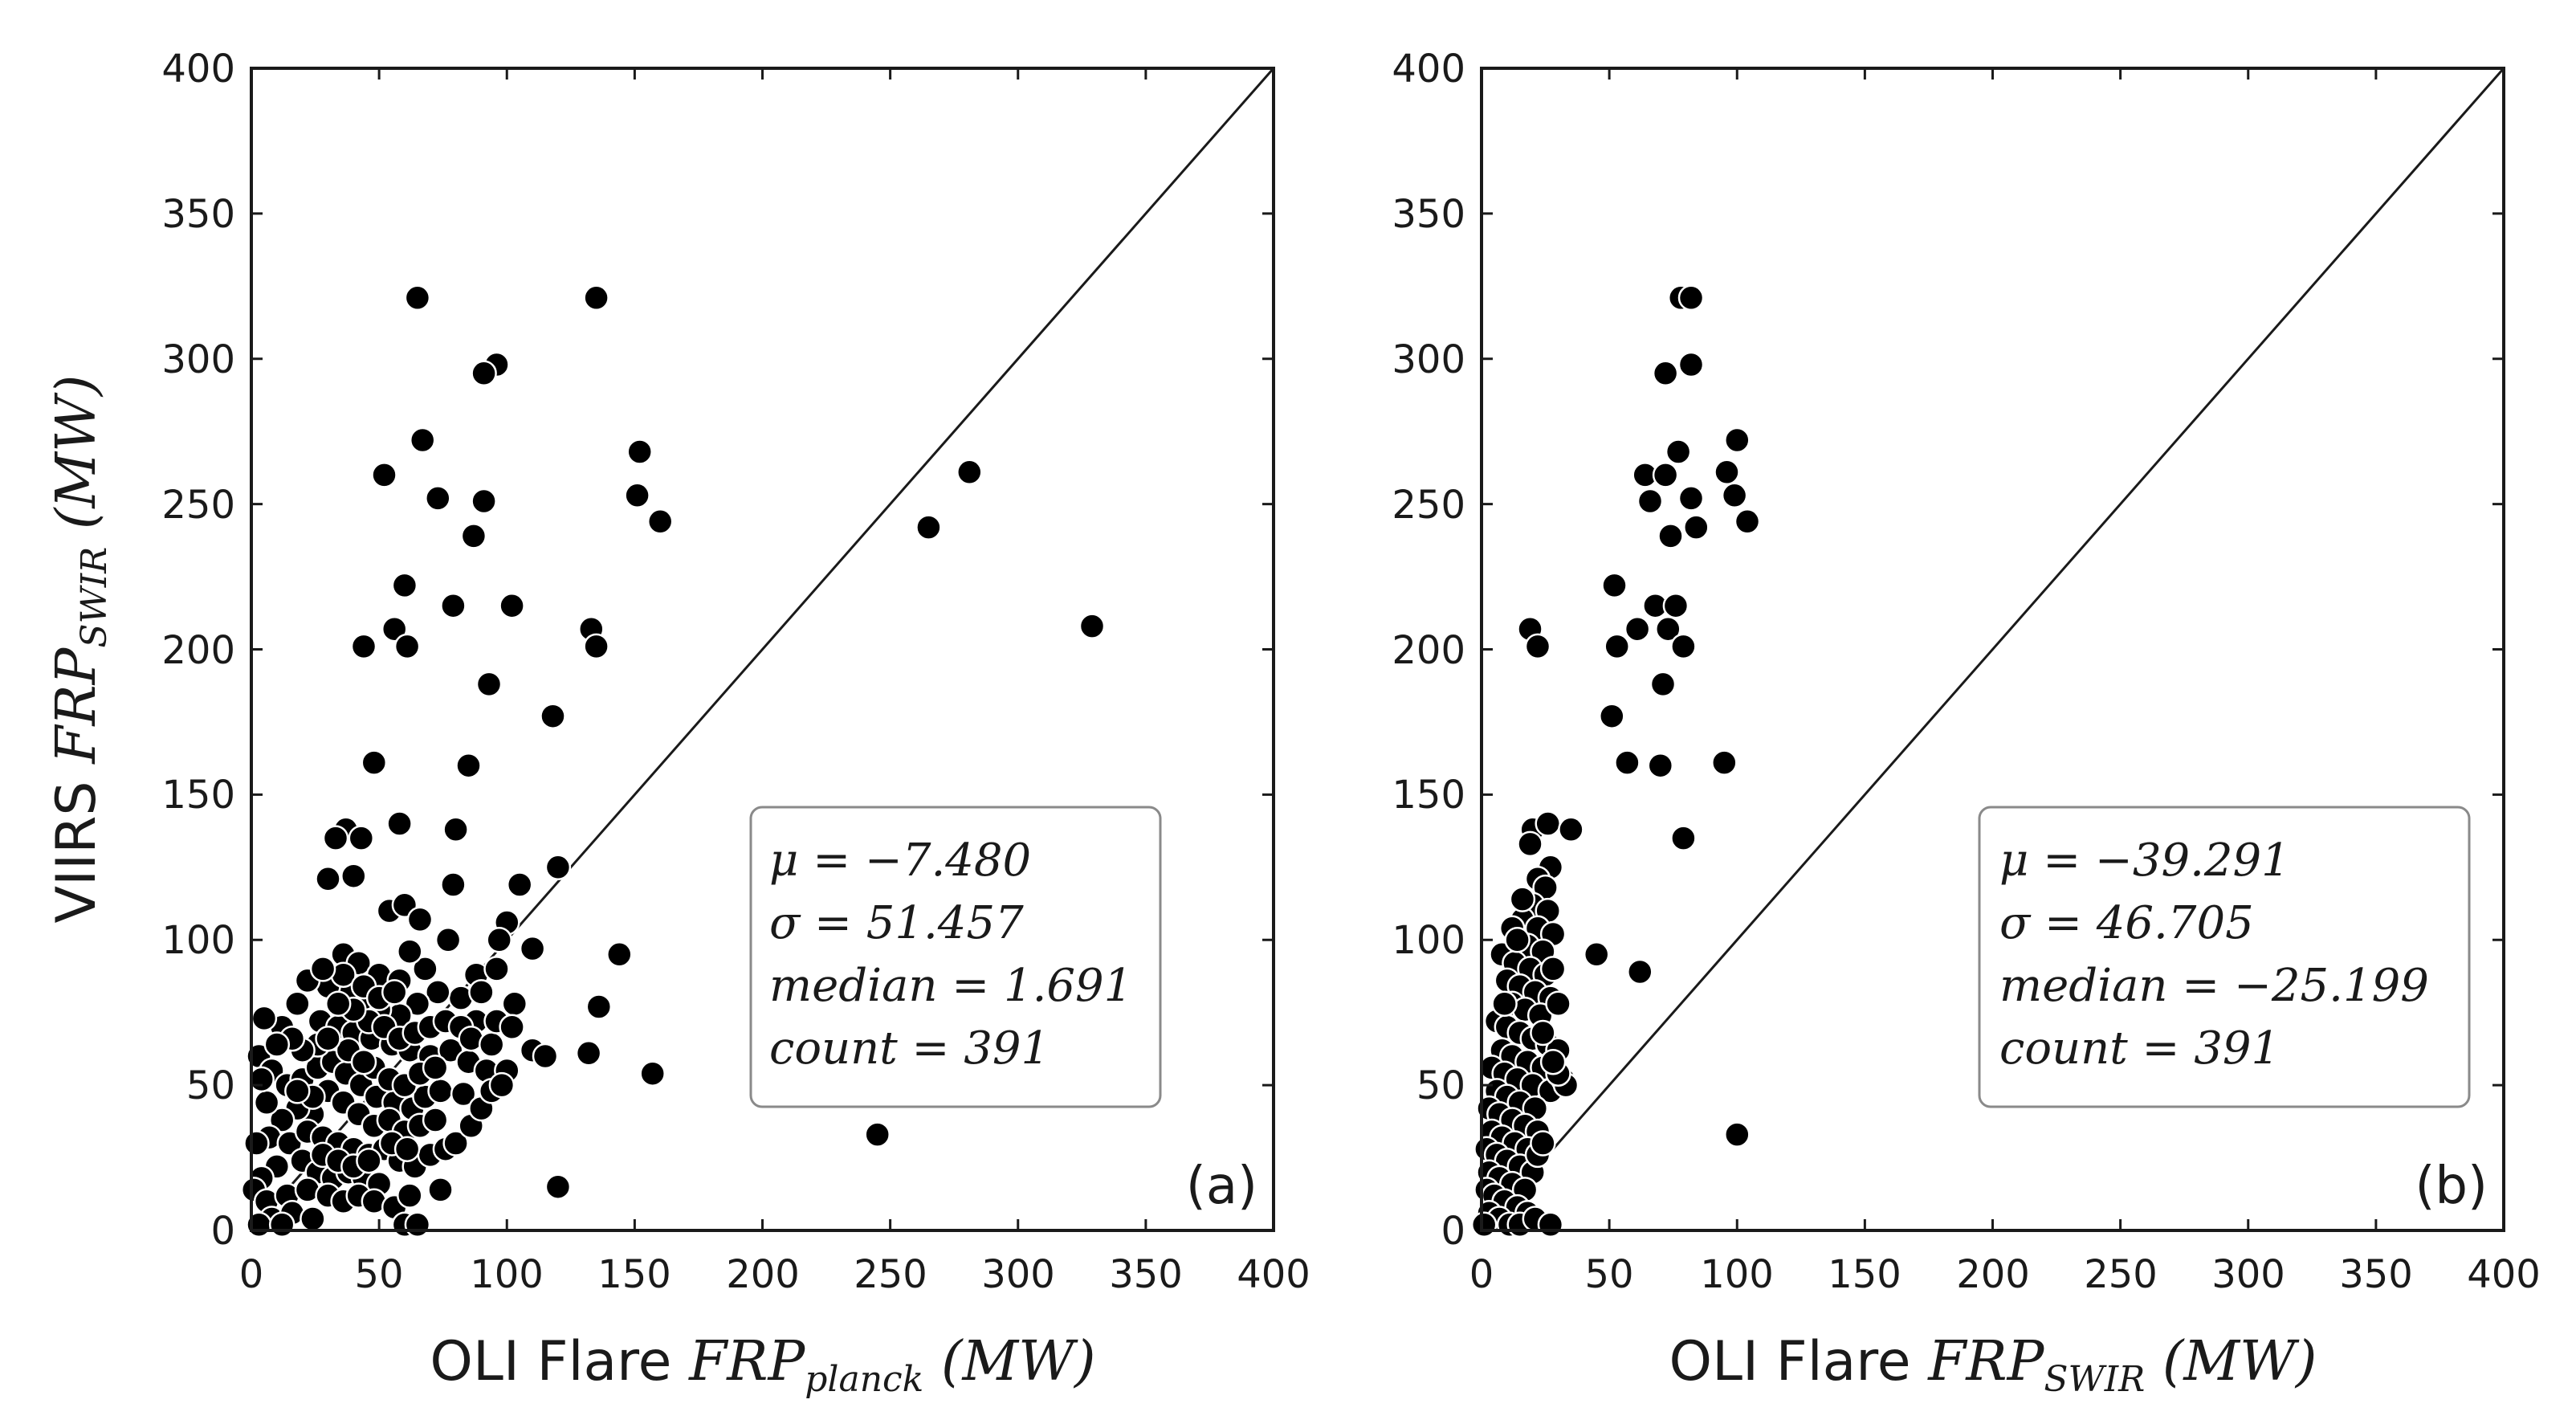 The image size is (2576, 1424). Describe the element at coordinates (198, 650) in the screenshot. I see `y-tick-labels-a: 0 50 100 150 200 250 300 350 400` at that location.